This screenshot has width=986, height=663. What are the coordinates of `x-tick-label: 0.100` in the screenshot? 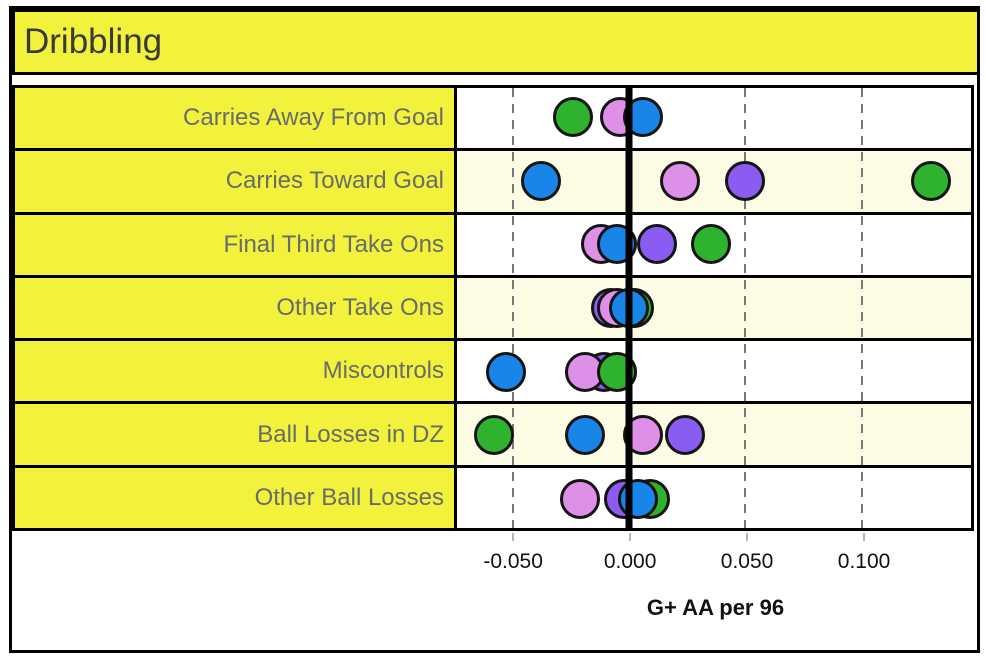 It's located at (864, 561).